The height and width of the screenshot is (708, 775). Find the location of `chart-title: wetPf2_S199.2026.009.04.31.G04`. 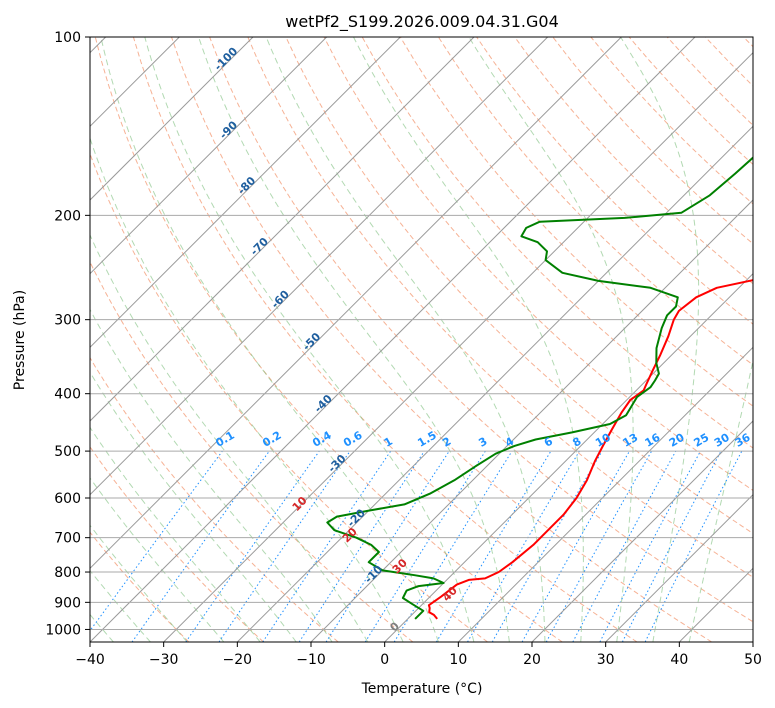

chart-title: wetPf2_S199.2026.009.04.31.G04 is located at coordinates (422, 22).